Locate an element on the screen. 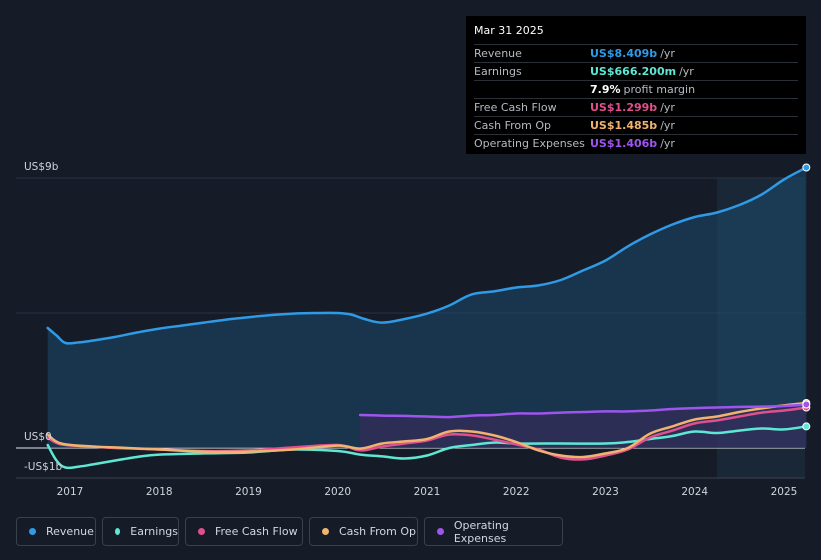 The width and height of the screenshot is (821, 560). tooltip-unit: profit margin is located at coordinates (659, 89).